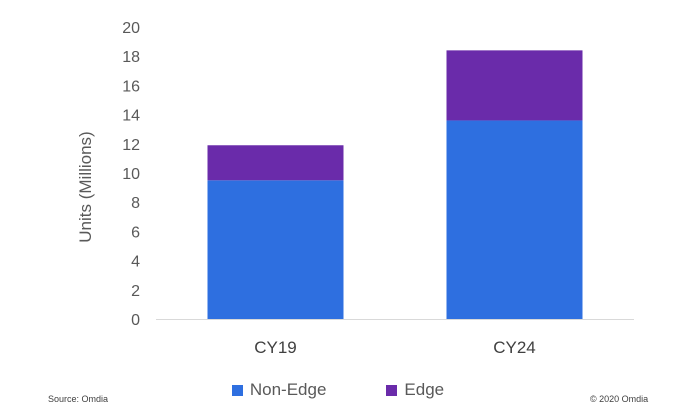  Describe the element at coordinates (288, 389) in the screenshot. I see `legend-label-non-edge: Non-Edge` at that location.